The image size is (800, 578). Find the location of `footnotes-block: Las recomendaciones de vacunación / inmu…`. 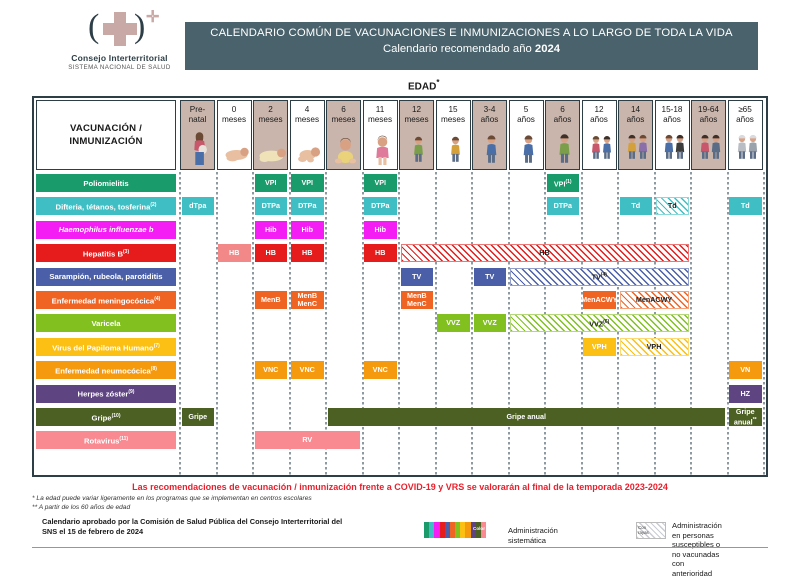

footnotes-block: Las recomendaciones de vacunación / inmu… is located at coordinates (400, 496).